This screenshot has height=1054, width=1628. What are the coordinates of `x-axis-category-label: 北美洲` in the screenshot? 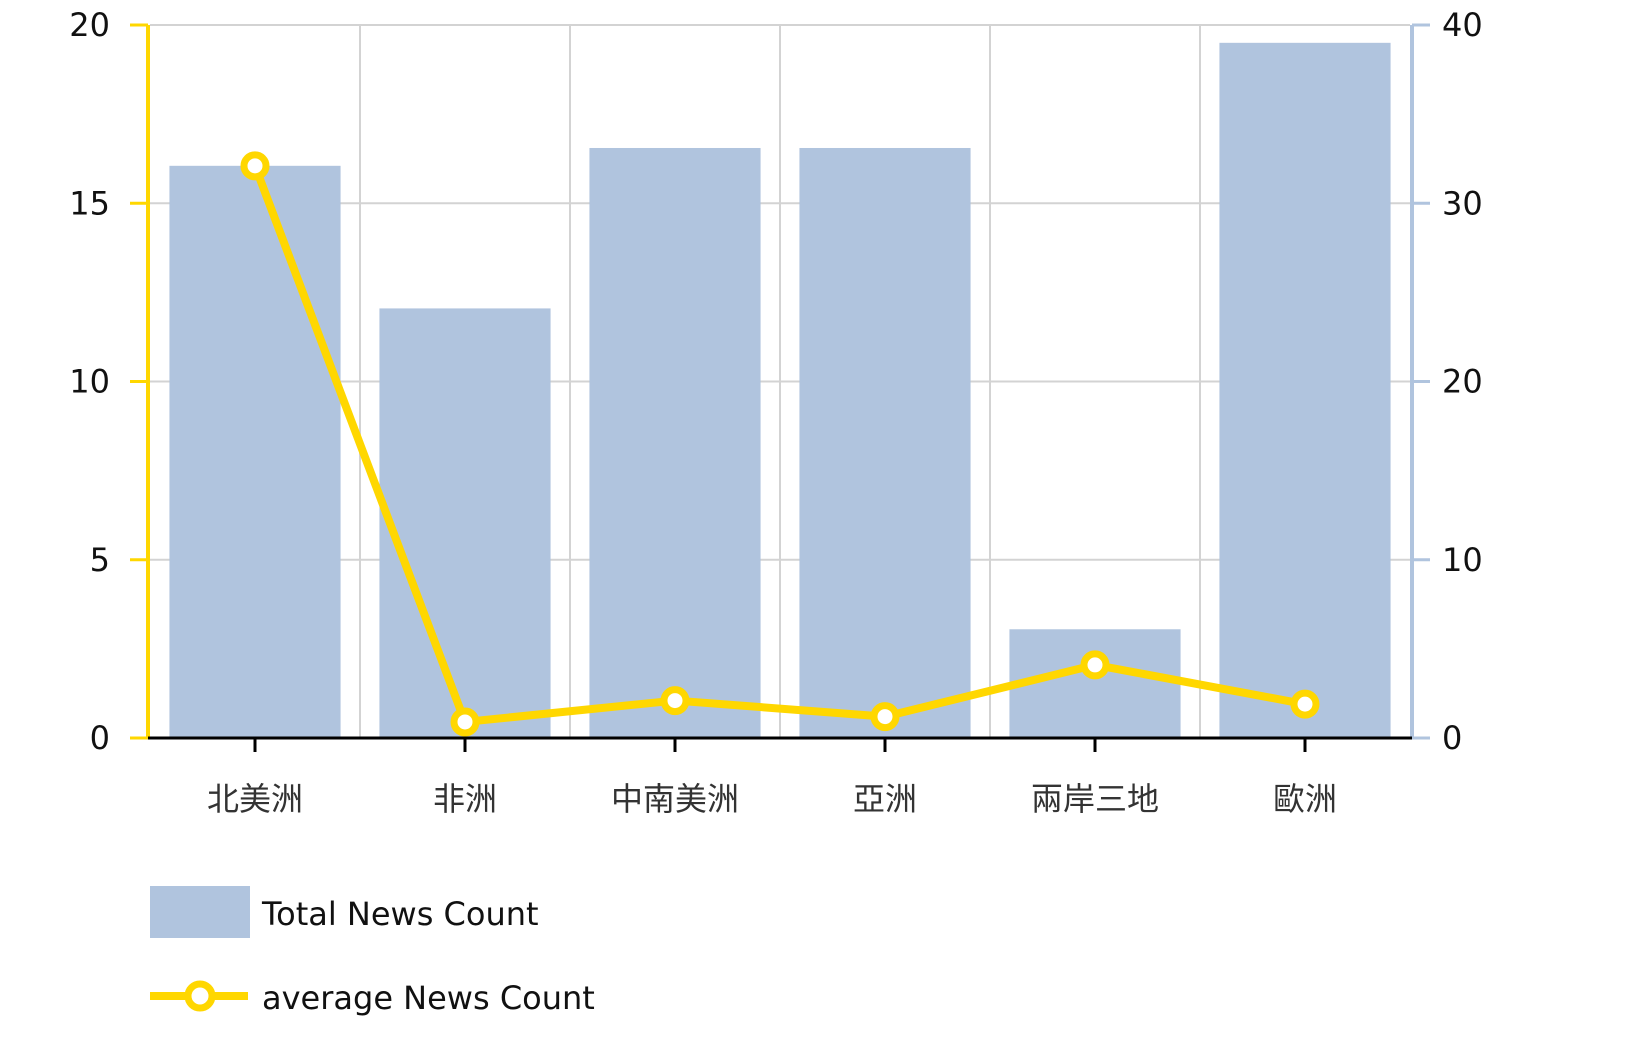 It's located at (255, 799).